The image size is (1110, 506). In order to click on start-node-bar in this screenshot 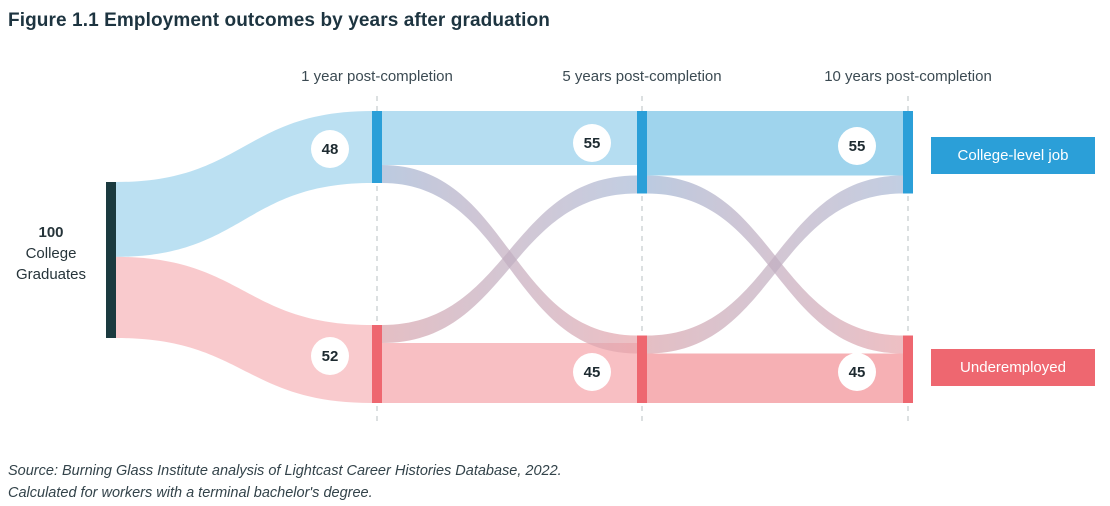, I will do `click(111, 260)`.